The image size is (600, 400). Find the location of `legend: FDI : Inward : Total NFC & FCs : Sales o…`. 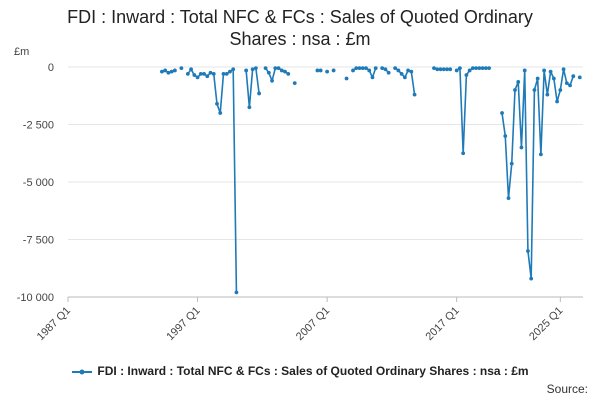

legend: FDI : Inward : Total NFC & FCs : Sales o… is located at coordinates (300, 371).